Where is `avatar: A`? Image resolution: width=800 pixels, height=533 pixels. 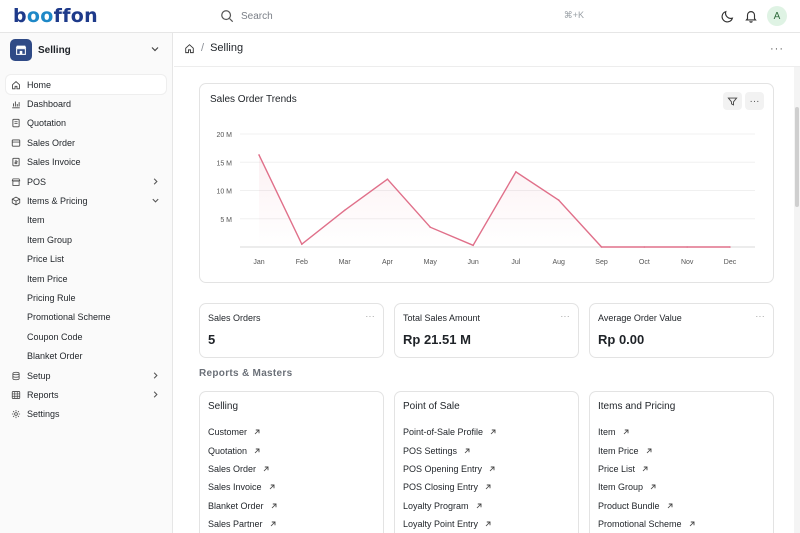
avatar: A is located at coordinates (777, 16).